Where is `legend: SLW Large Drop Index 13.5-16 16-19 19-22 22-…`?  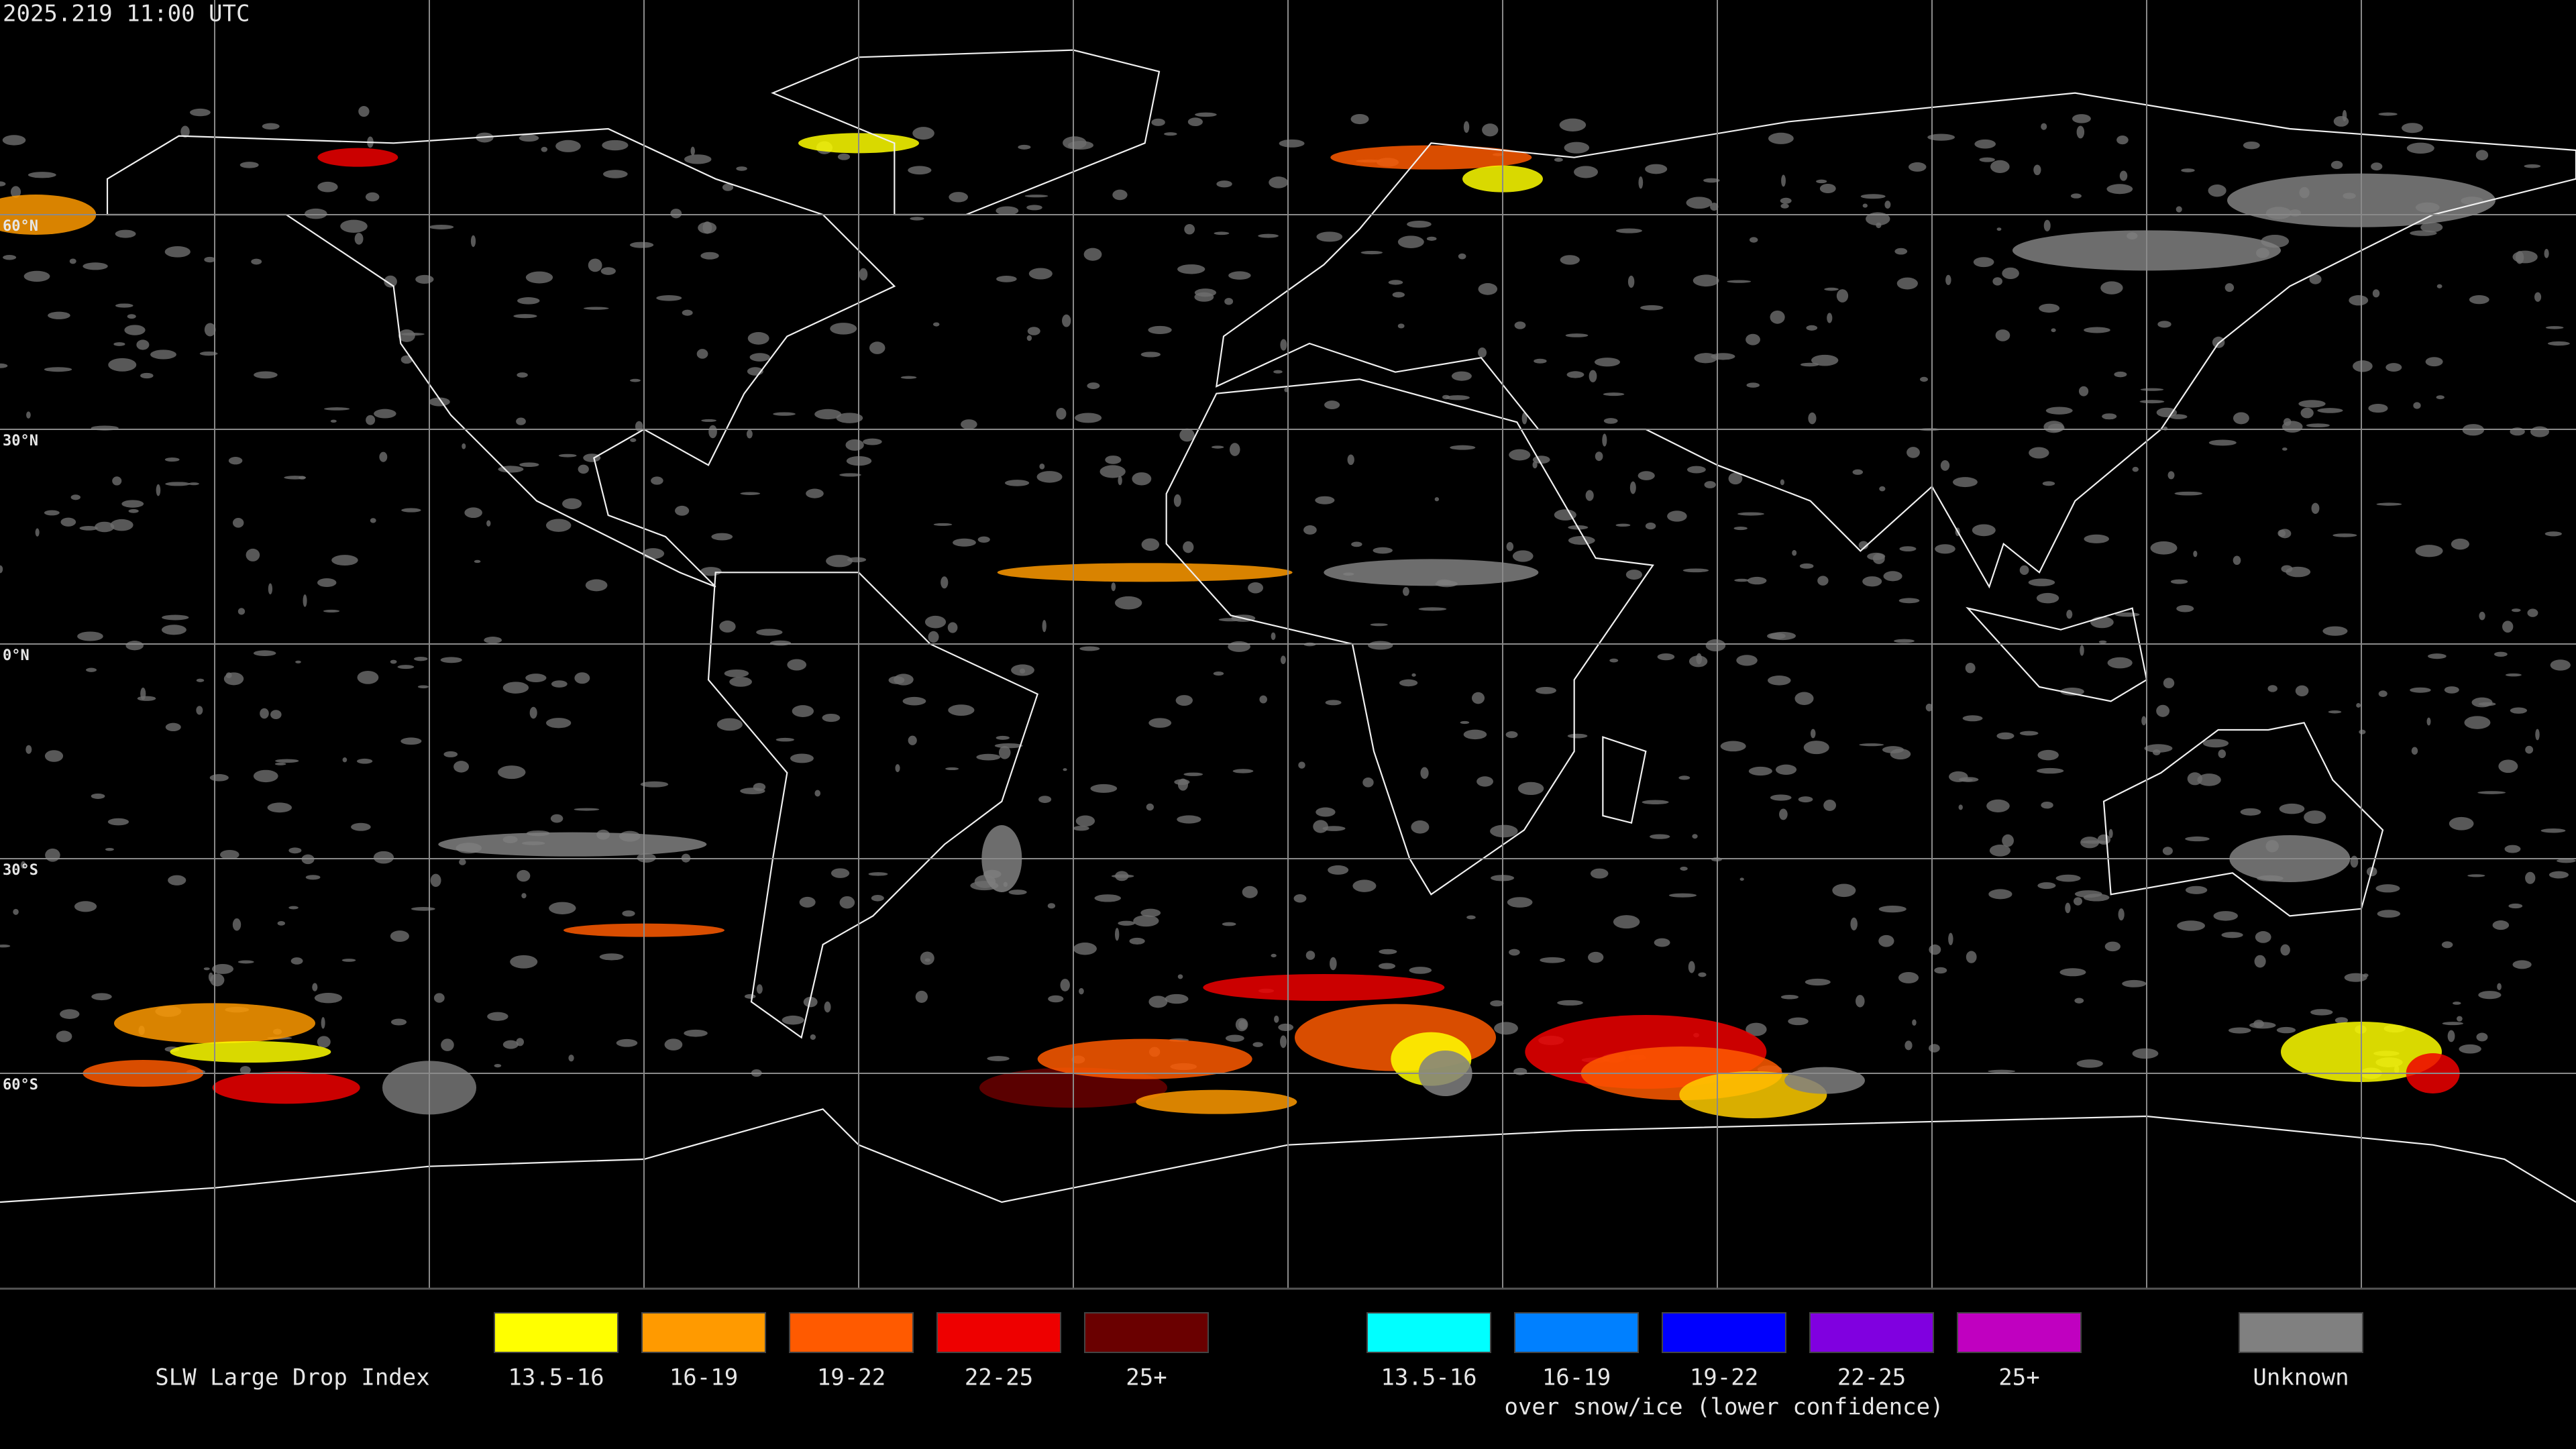 legend: SLW Large Drop Index 13.5-16 16-19 19-22 22-… is located at coordinates (1259, 1366).